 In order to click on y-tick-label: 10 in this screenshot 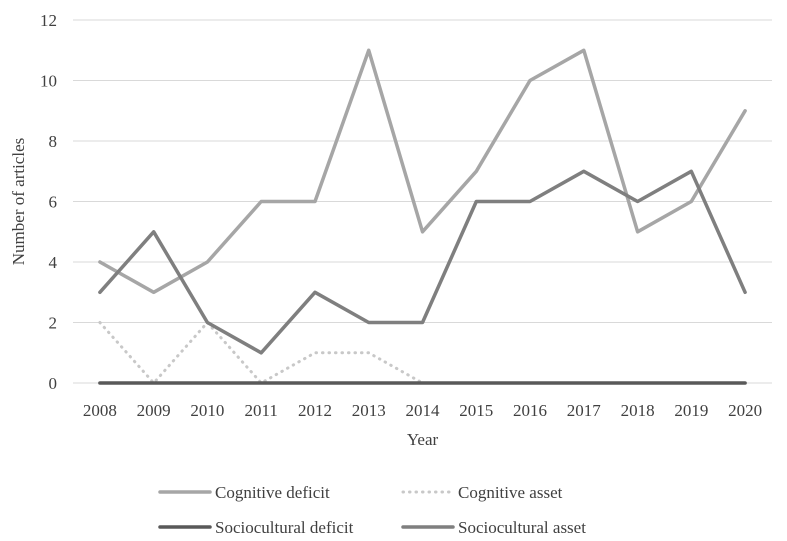, I will do `click(48, 81)`.